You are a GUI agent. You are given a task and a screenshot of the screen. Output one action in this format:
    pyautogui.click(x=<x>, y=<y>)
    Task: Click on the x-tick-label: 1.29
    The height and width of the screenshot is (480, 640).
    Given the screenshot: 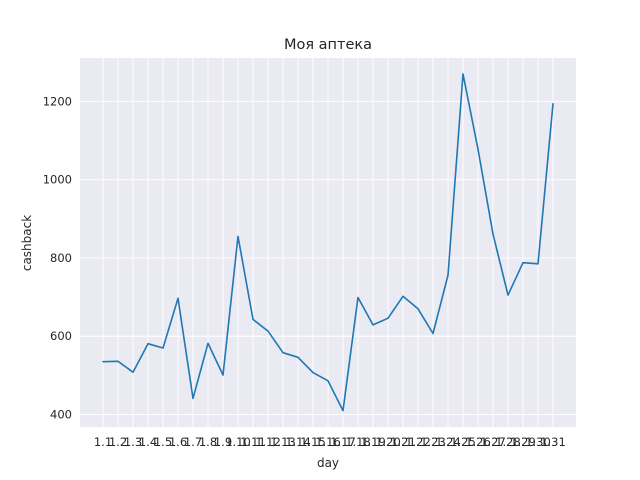 What is the action you would take?
    pyautogui.click(x=523, y=442)
    